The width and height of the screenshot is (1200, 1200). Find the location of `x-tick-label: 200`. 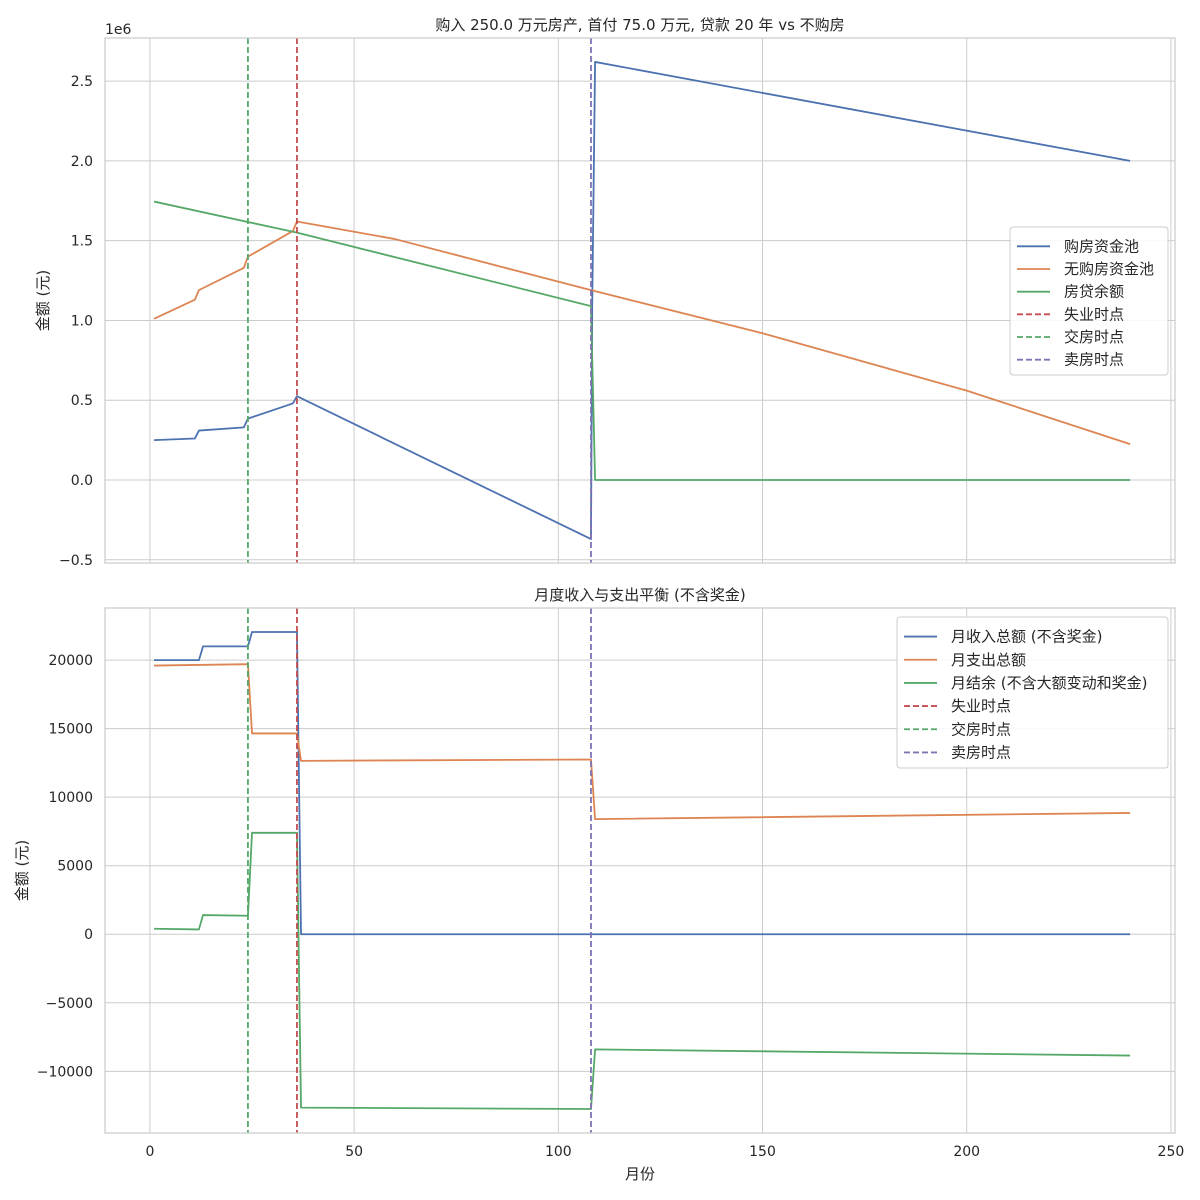

x-tick-label: 200 is located at coordinates (966, 1152).